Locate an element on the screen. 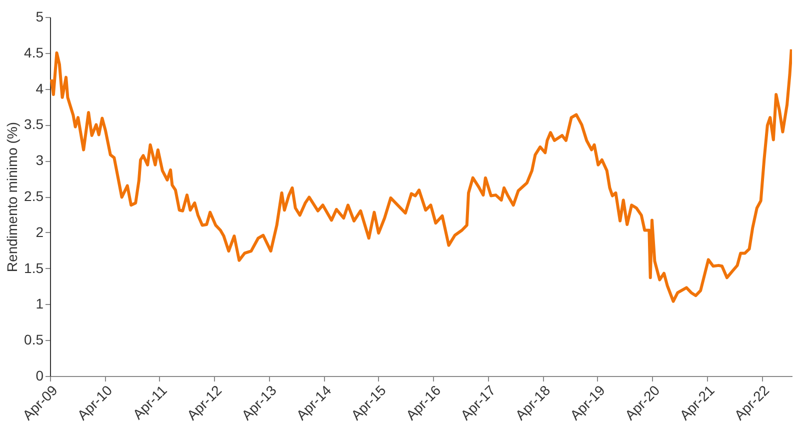 This screenshot has height=428, width=800. y-tick-label: 0.5 is located at coordinates (34, 340).